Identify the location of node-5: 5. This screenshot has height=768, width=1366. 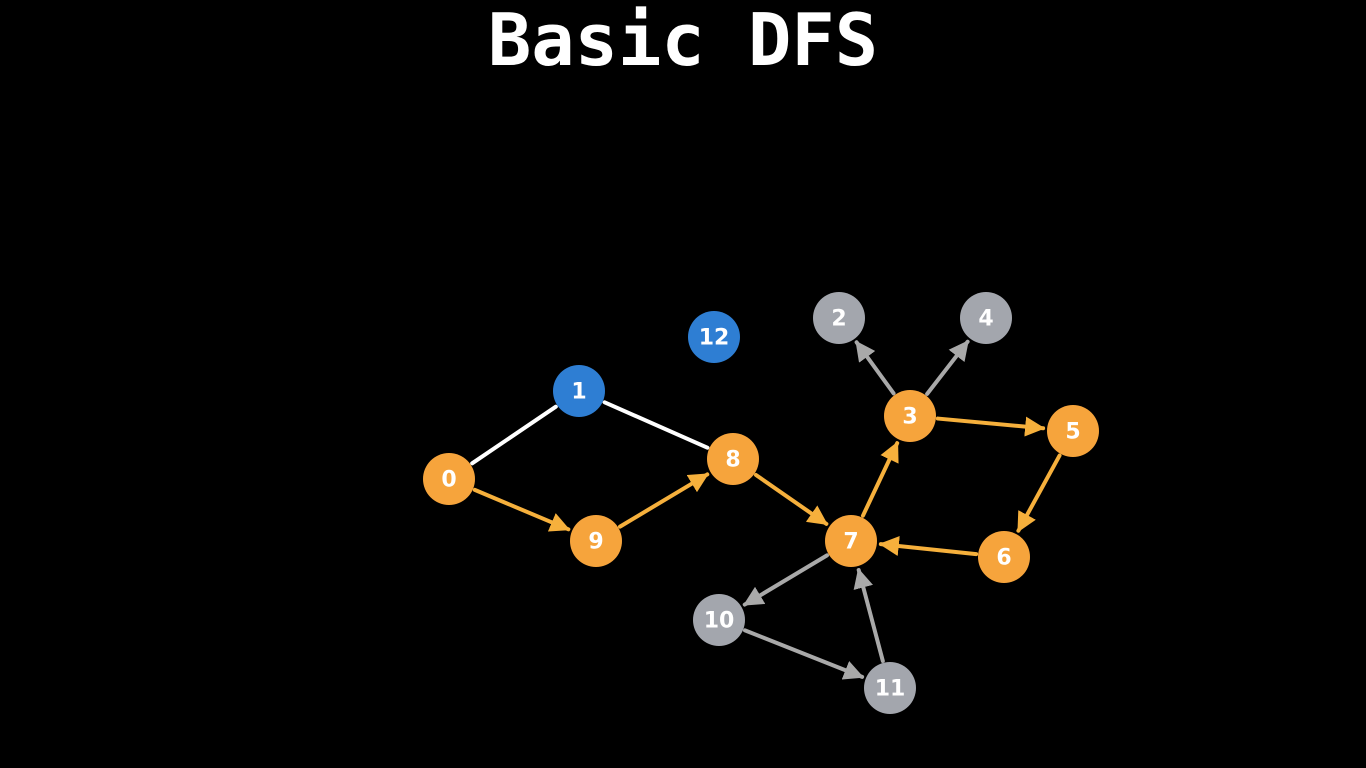
(1073, 431).